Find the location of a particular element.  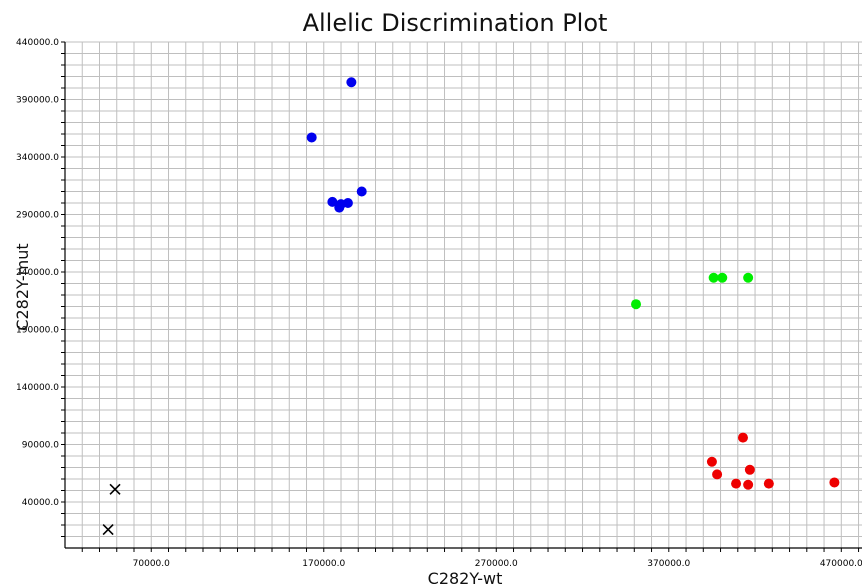

y-tick-label: 390000.0 is located at coordinates (37, 101).